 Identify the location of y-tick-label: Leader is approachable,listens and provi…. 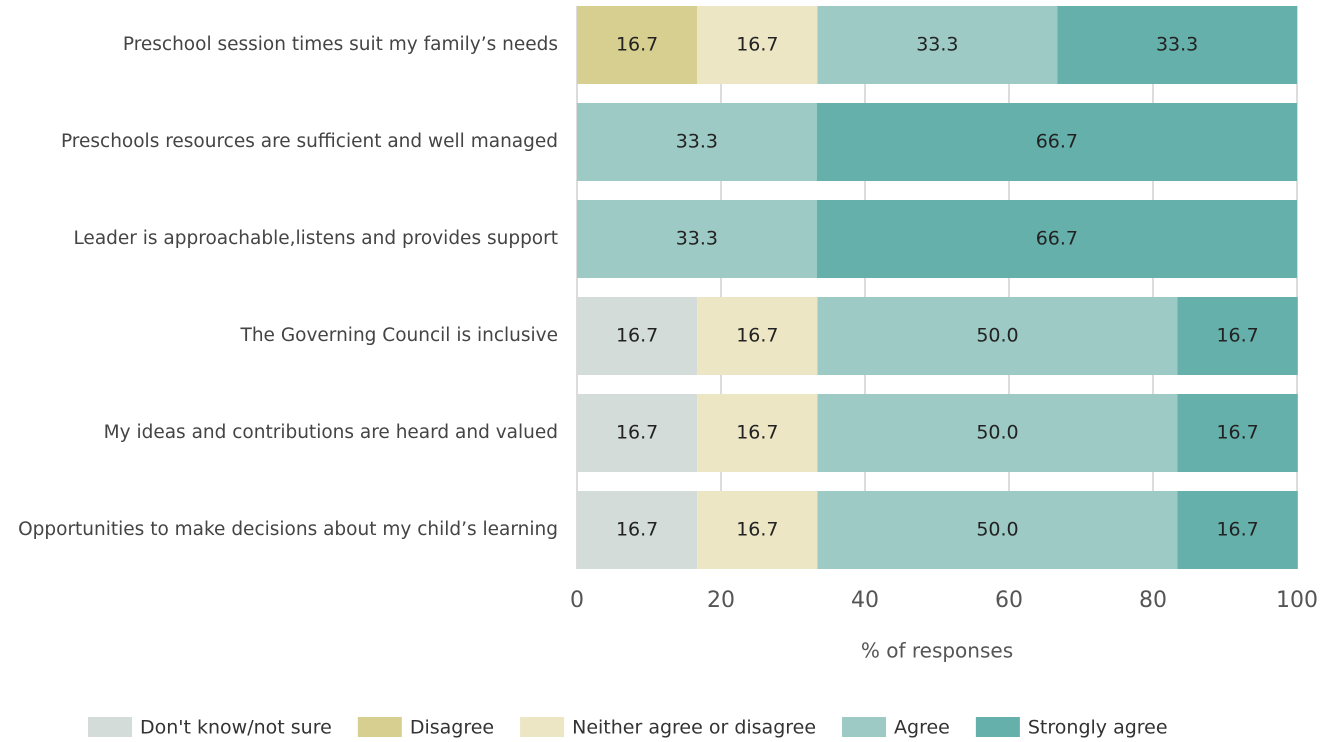
(315, 238).